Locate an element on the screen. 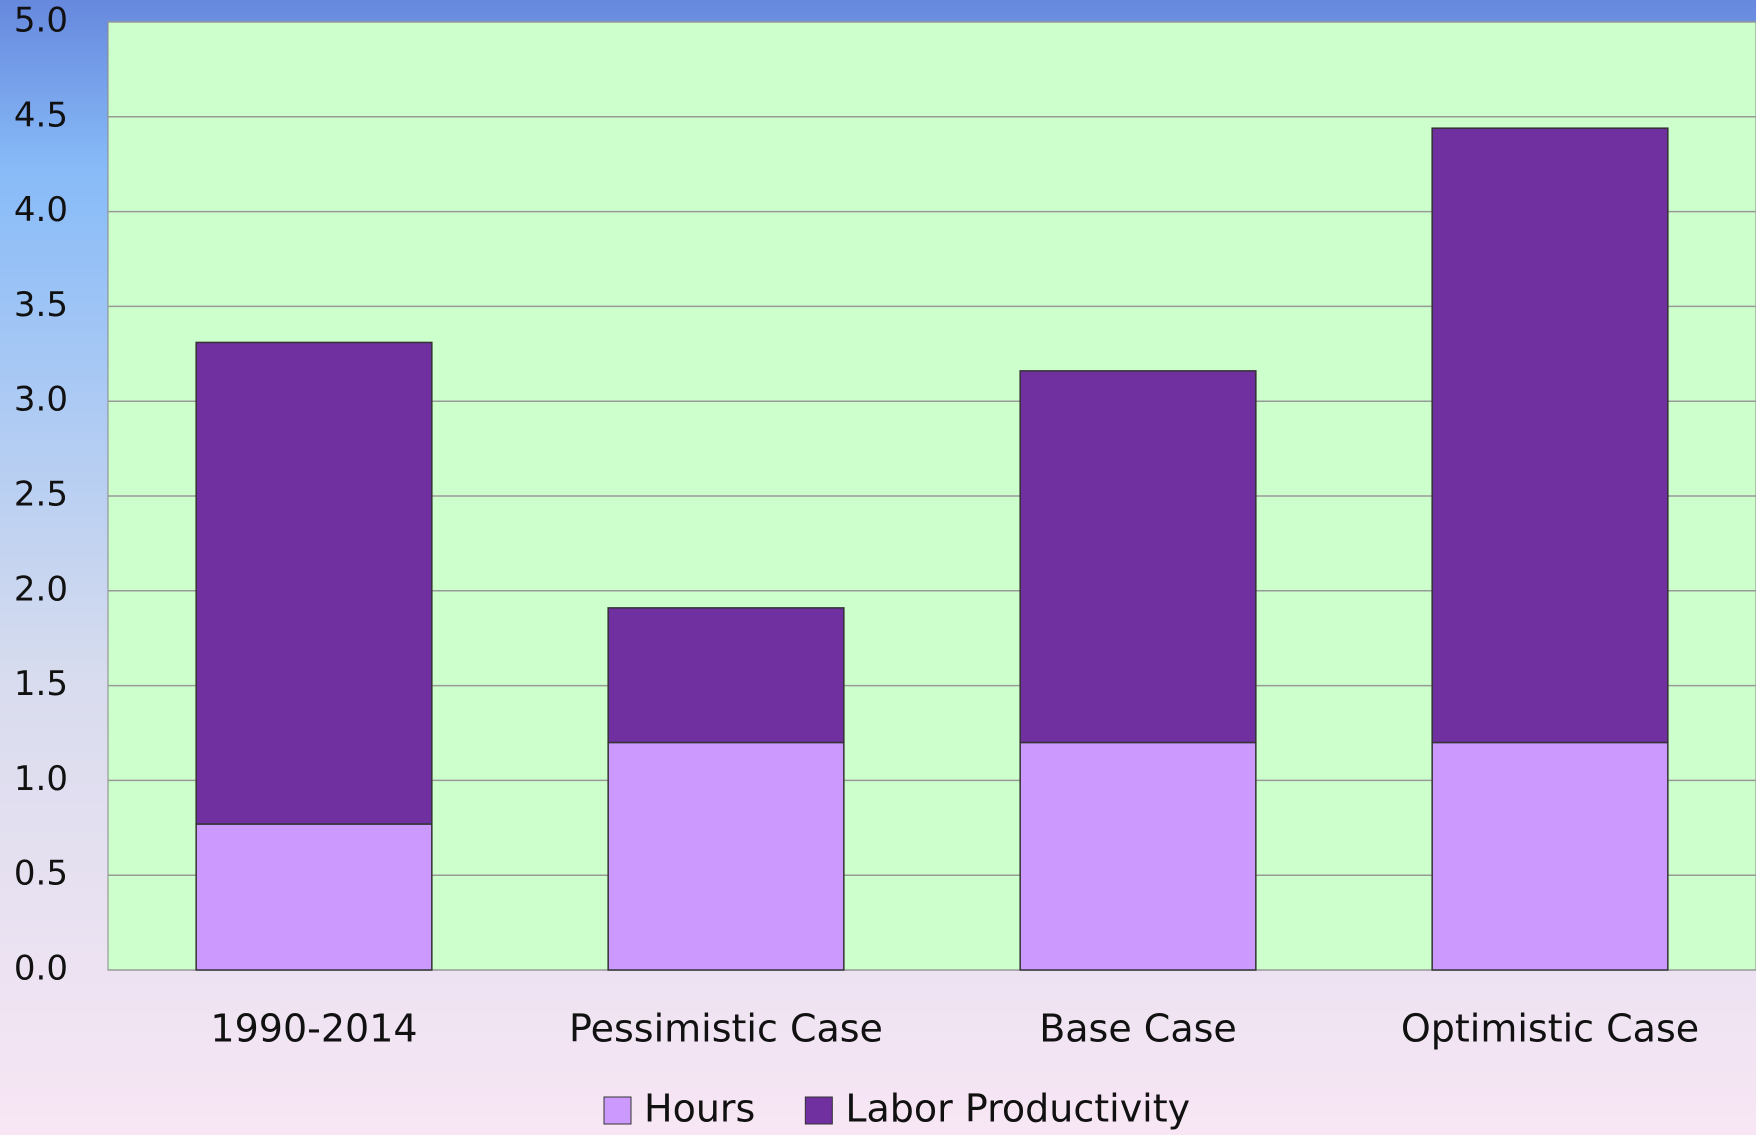 This screenshot has width=1756, height=1139. x-tick-label: Optimistic Case is located at coordinates (1550, 1029).